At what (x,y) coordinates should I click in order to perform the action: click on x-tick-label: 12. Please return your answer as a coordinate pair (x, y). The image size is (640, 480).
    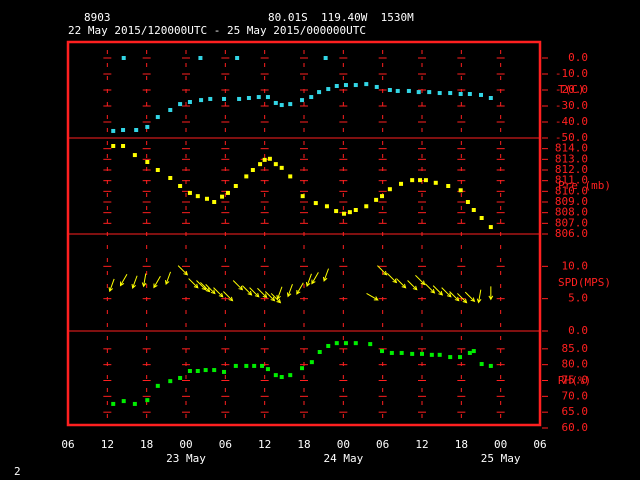
    Looking at the image, I should click on (107, 444).